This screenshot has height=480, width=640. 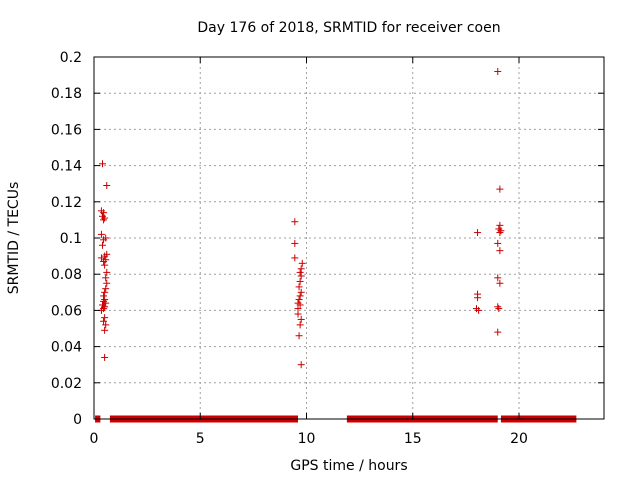 What do you see at coordinates (66, 348) in the screenshot?
I see `y-tick-label: 0.04` at bounding box center [66, 348].